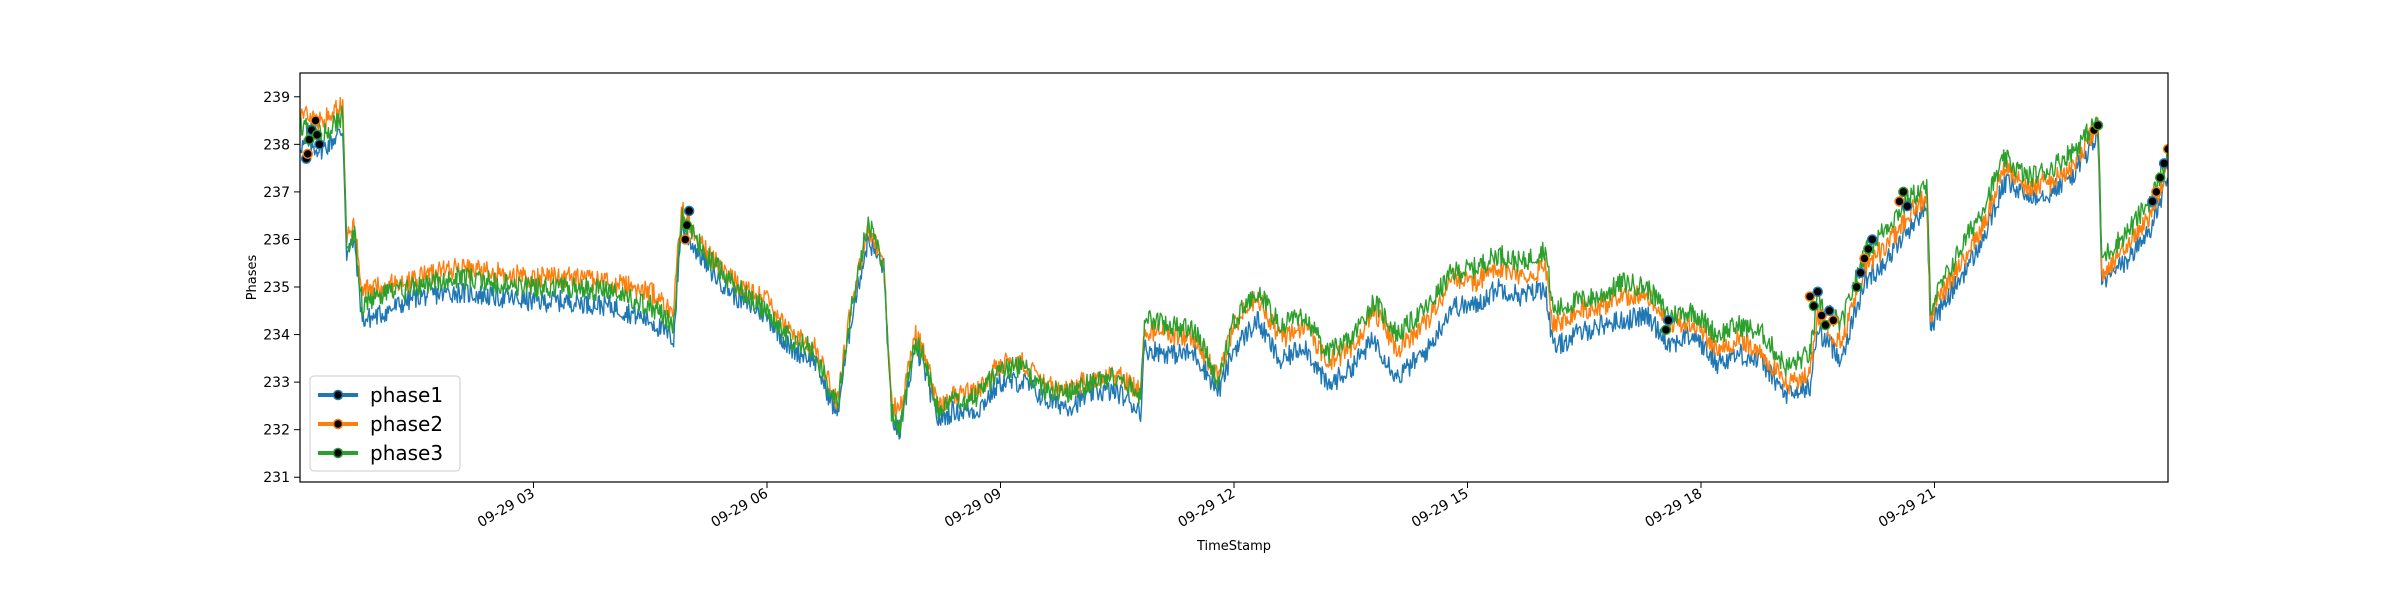  Describe the element at coordinates (973, 508) in the screenshot. I see `x-tick-label: 09-29 09` at that location.